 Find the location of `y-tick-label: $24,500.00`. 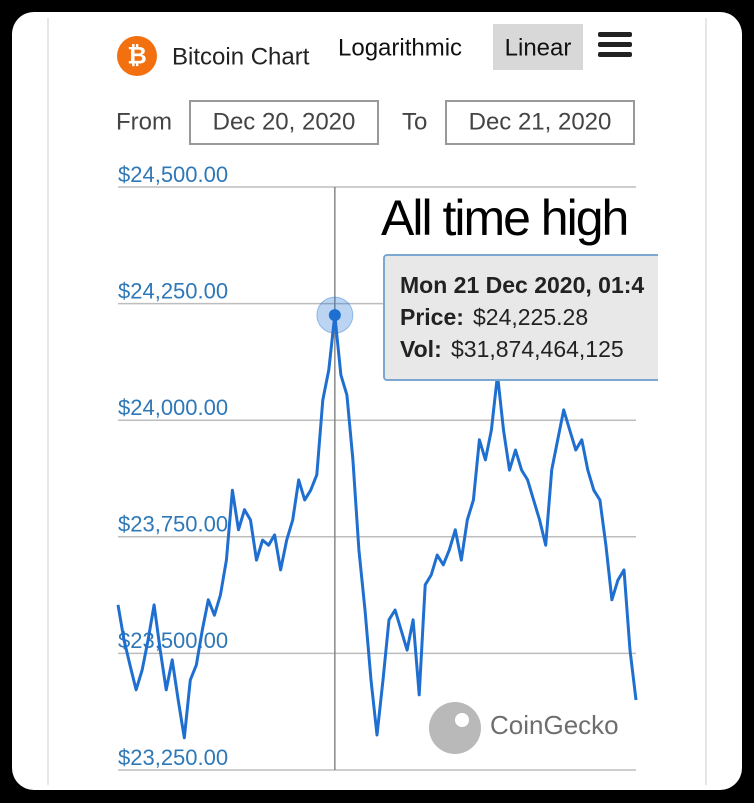

y-tick-label: $24,500.00 is located at coordinates (173, 174).